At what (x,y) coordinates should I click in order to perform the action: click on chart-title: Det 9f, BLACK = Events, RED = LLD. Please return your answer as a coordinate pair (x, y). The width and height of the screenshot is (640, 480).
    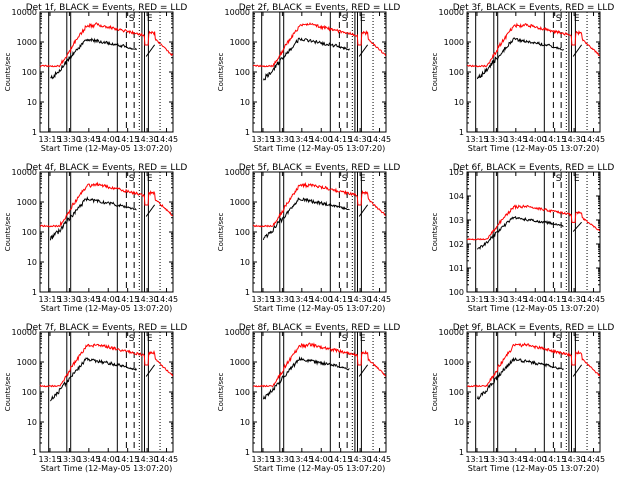
    Looking at the image, I should click on (534, 328).